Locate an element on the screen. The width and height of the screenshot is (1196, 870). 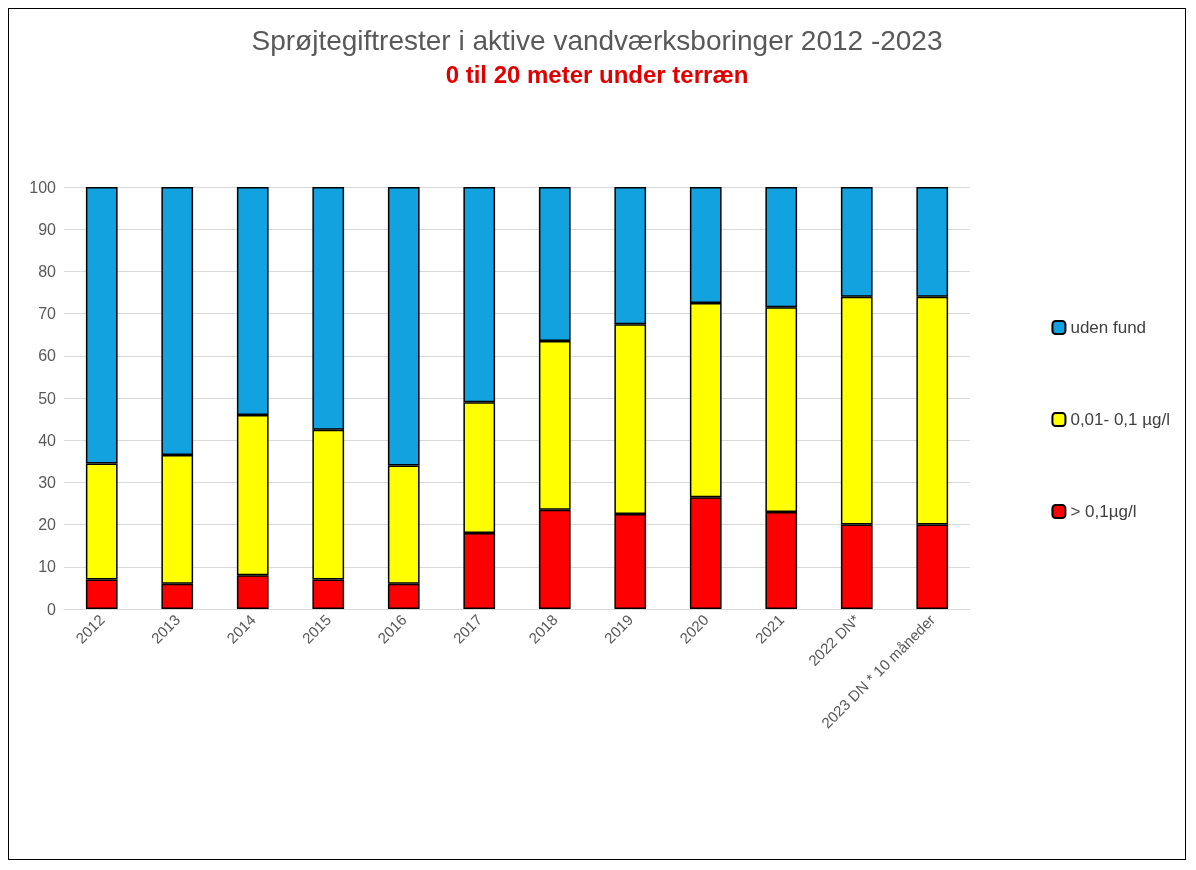
y-tick-label: 50 is located at coordinates (47, 398).